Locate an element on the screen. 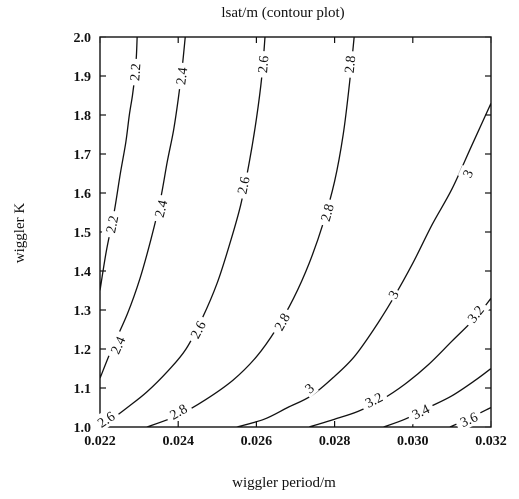  x-tick-label: 0.028 is located at coordinates (335, 441).